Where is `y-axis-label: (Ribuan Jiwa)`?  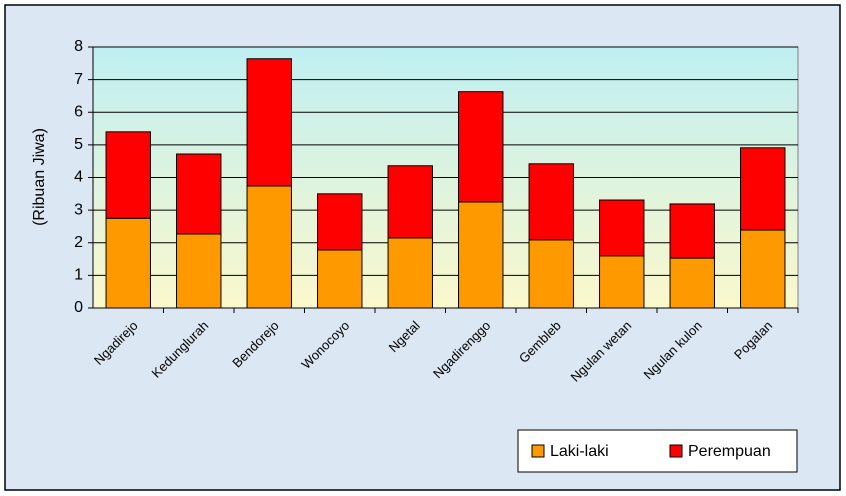
y-axis-label: (Ribuan Jiwa) is located at coordinates (39, 177).